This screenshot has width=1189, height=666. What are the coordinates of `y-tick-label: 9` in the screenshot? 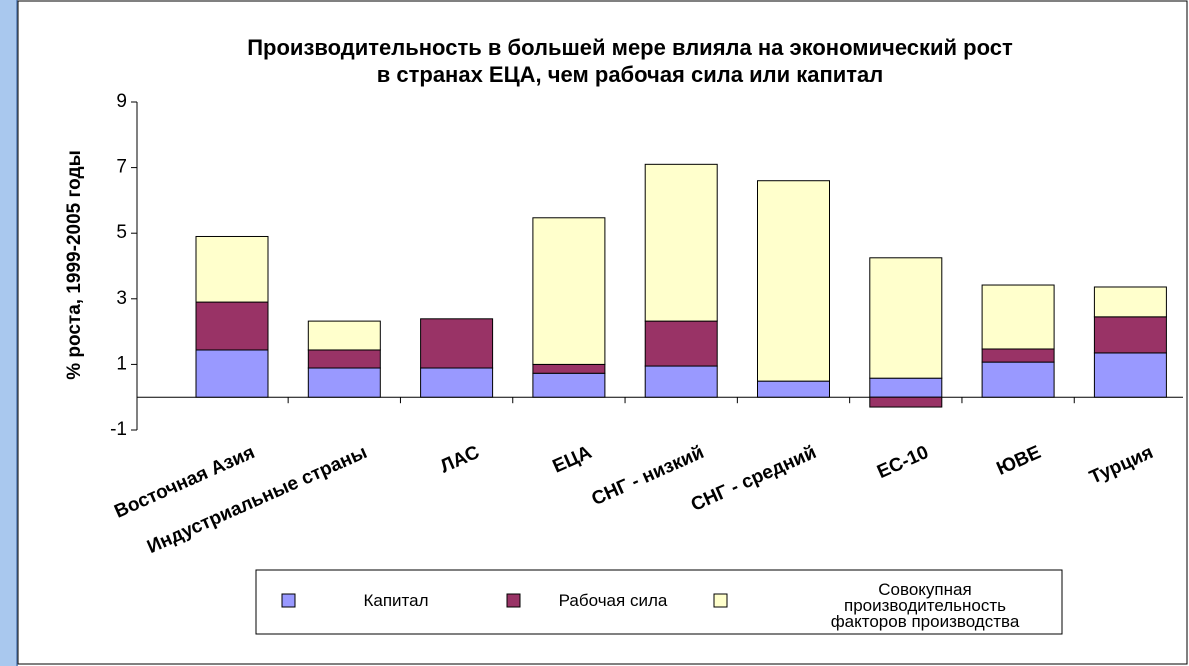 It's located at (121, 101).